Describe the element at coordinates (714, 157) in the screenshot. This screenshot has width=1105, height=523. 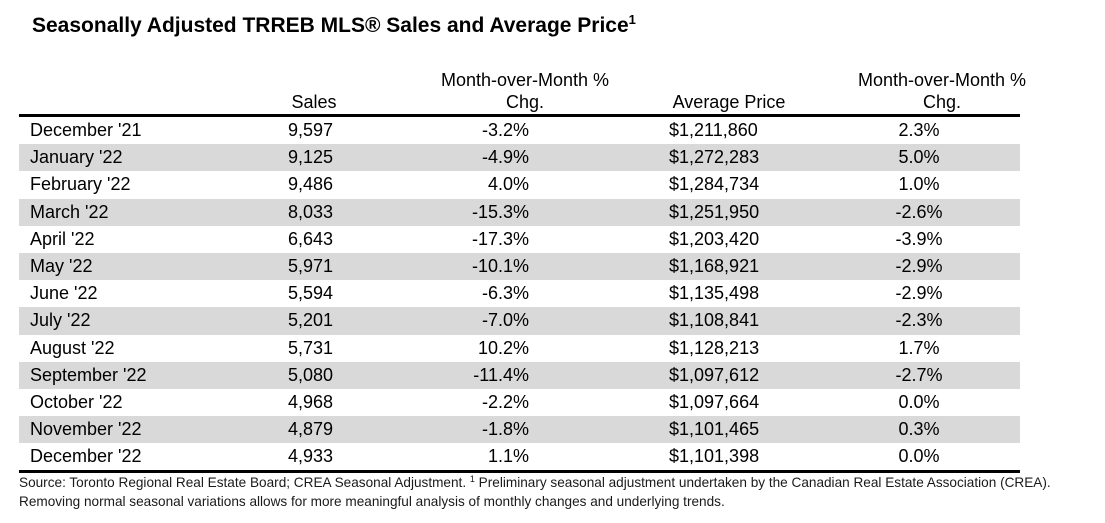
I see `cell-average-price: $1,272,283` at that location.